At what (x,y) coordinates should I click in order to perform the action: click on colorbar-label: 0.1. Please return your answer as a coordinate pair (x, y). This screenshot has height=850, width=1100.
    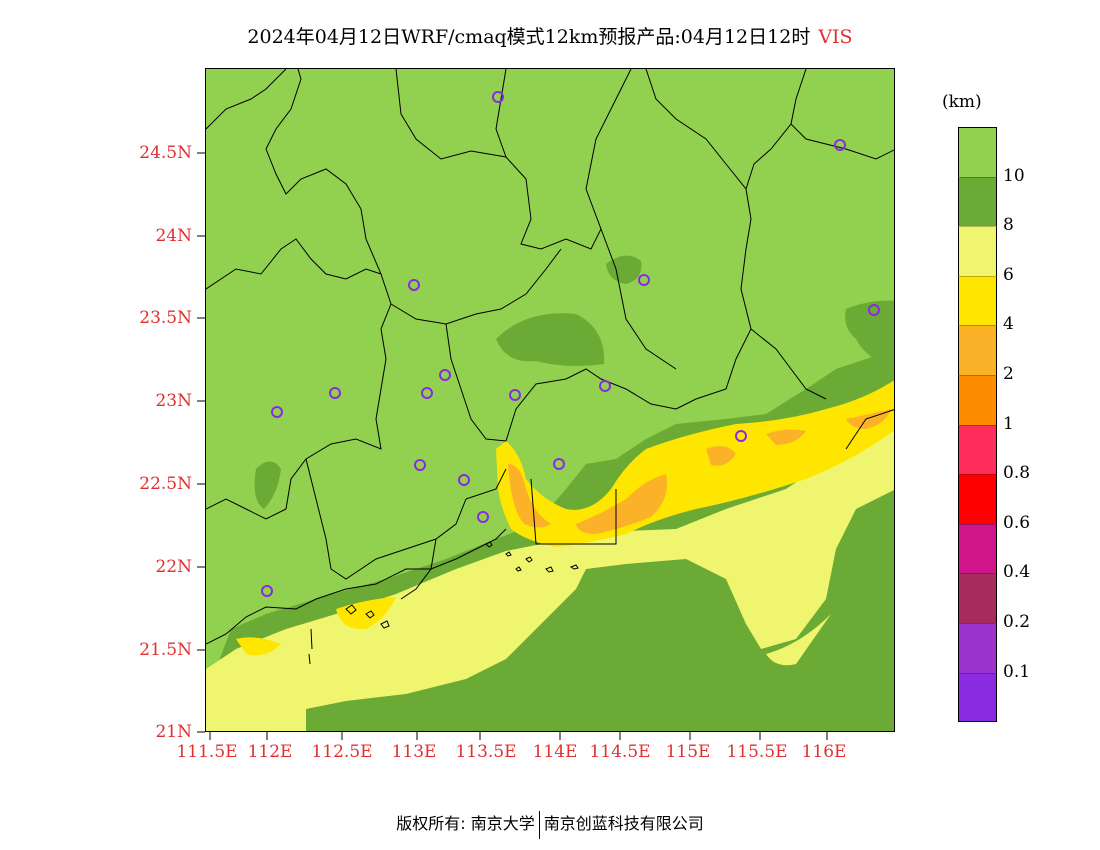
    Looking at the image, I should click on (1017, 671).